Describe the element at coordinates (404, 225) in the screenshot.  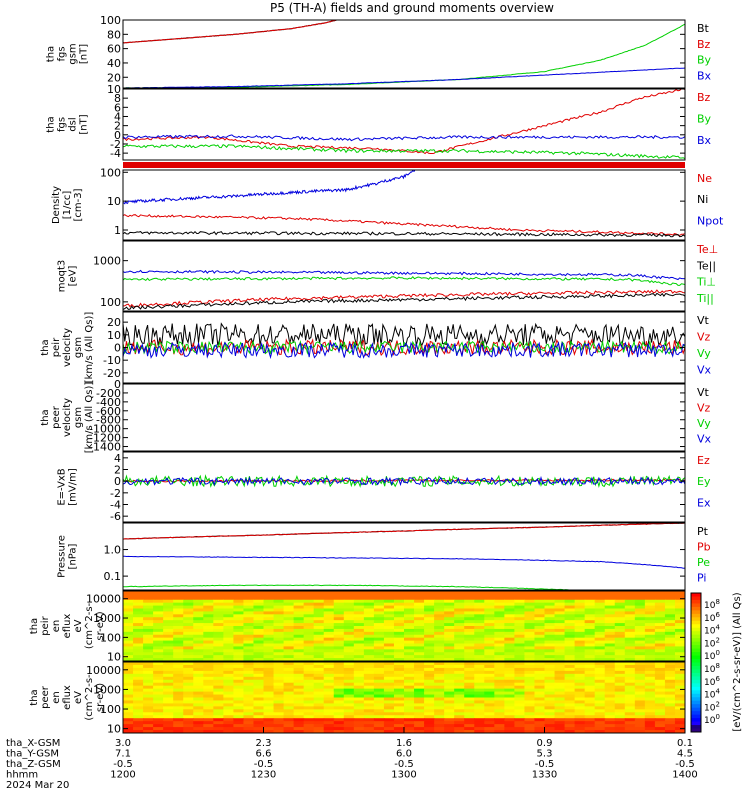
I see `series-ne` at that location.